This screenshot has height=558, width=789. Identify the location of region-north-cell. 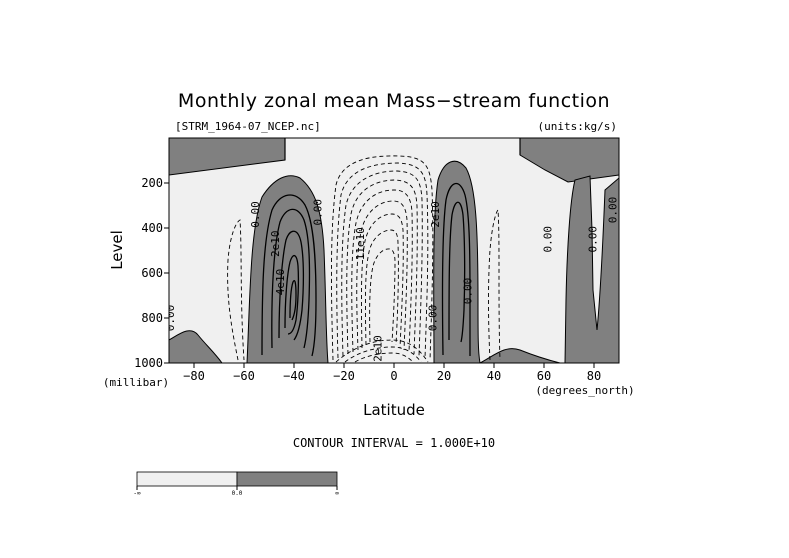
(457, 261).